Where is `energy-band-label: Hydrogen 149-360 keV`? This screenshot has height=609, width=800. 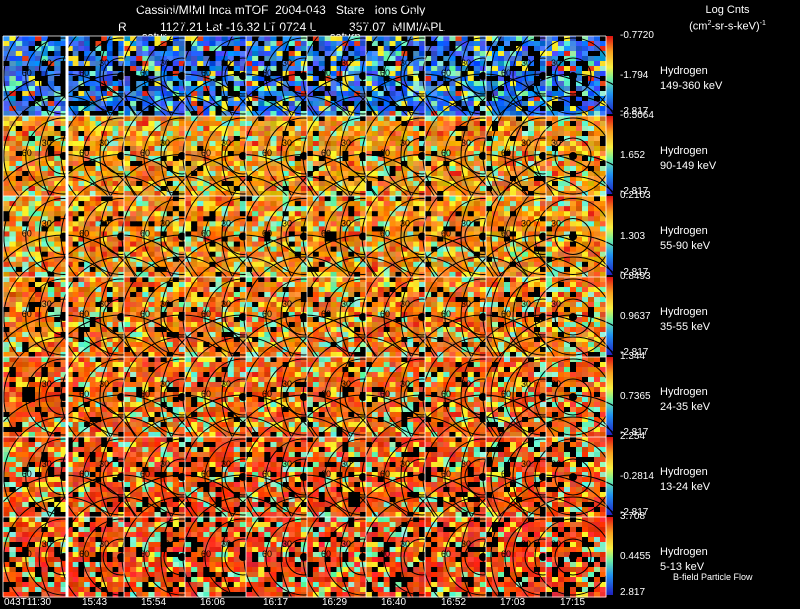
energy-band-label: Hydrogen 149-360 keV is located at coordinates (691, 78).